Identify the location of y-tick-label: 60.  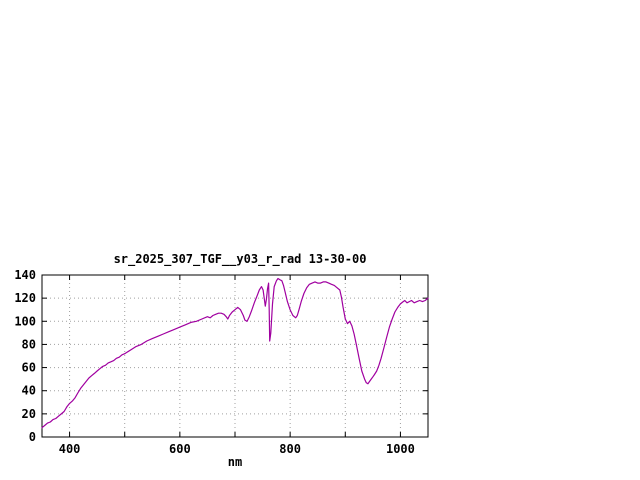
(29, 368).